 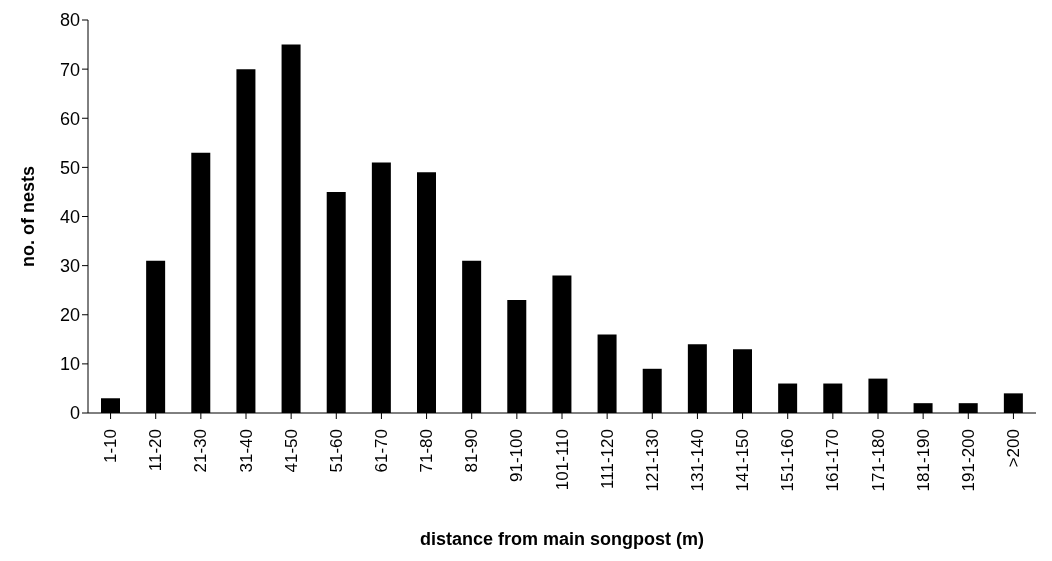 What do you see at coordinates (69, 167) in the screenshot?
I see `y-tick-label: 50` at bounding box center [69, 167].